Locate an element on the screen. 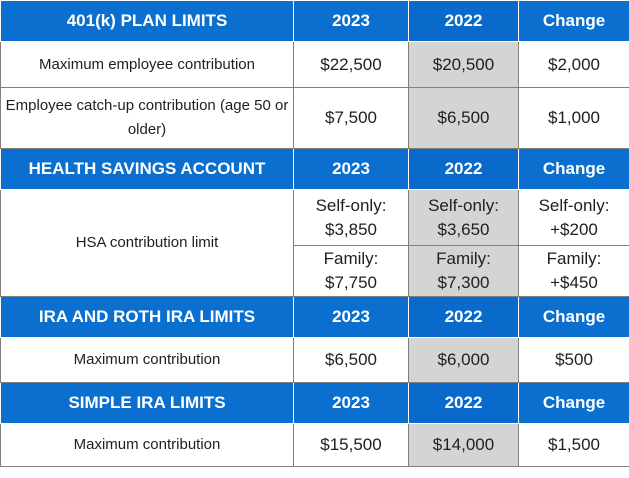 Image resolution: width=629 pixels, height=478 pixels. value-change-family: Family: +$450 is located at coordinates (573, 271).